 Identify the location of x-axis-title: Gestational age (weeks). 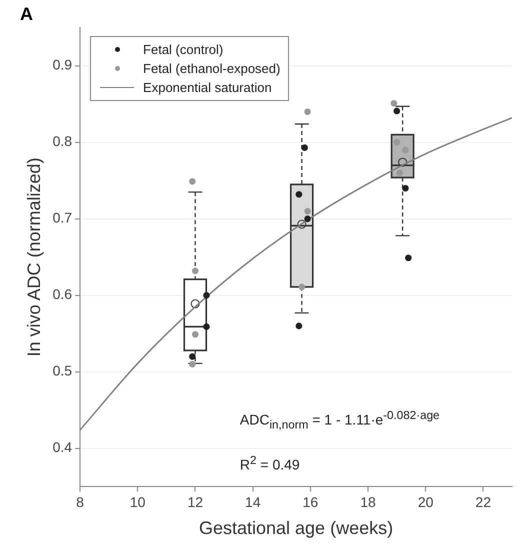
(296, 528).